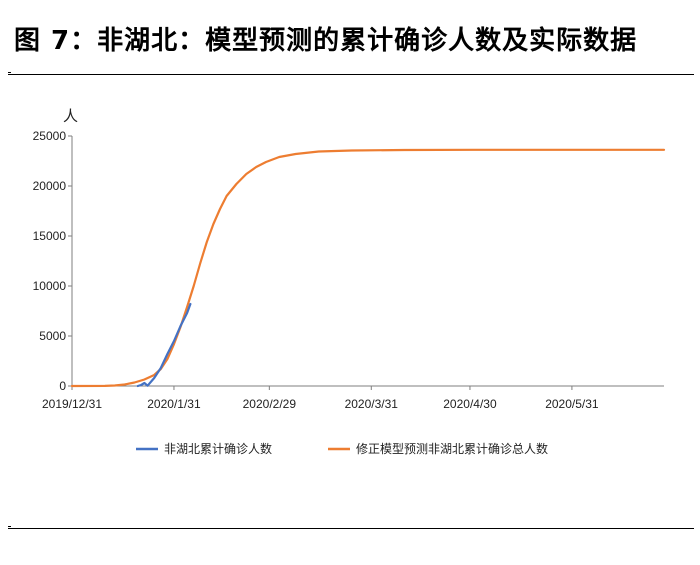 The height and width of the screenshot is (565, 700). I want to click on bottom-rule, so click(351, 528).